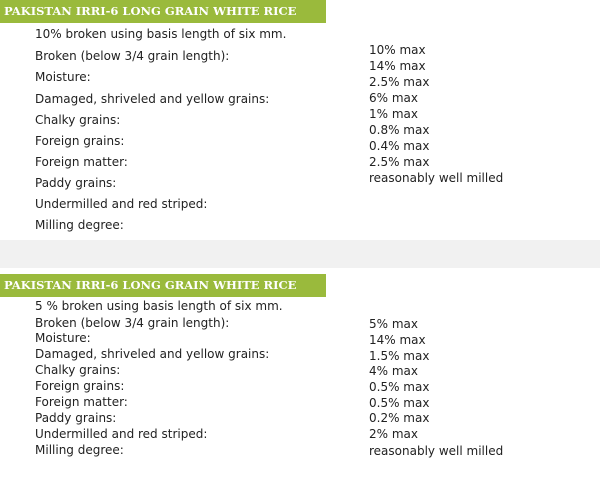 This screenshot has height=483, width=600. What do you see at coordinates (399, 130) in the screenshot?
I see `spec-value: 0.8% max` at bounding box center [399, 130].